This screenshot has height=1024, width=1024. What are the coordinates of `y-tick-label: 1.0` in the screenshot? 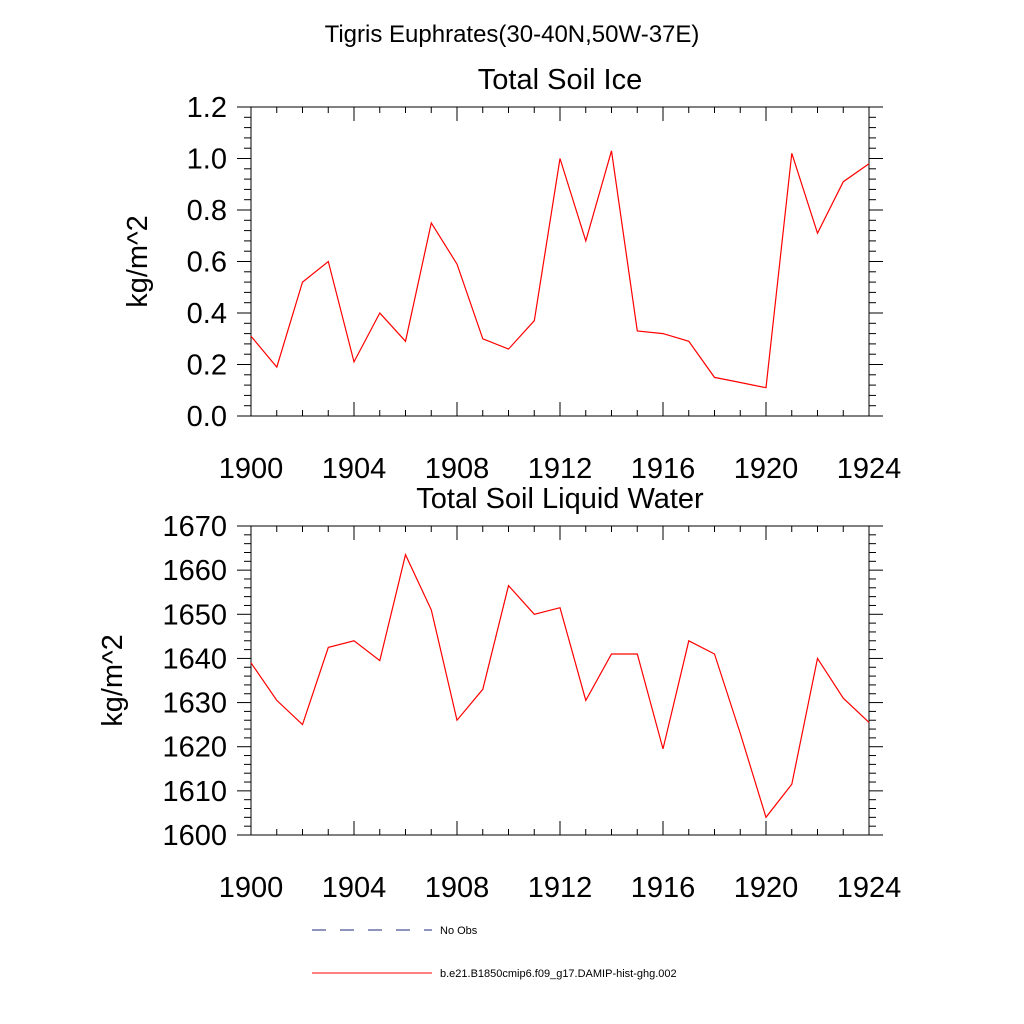 It's located at (207, 160).